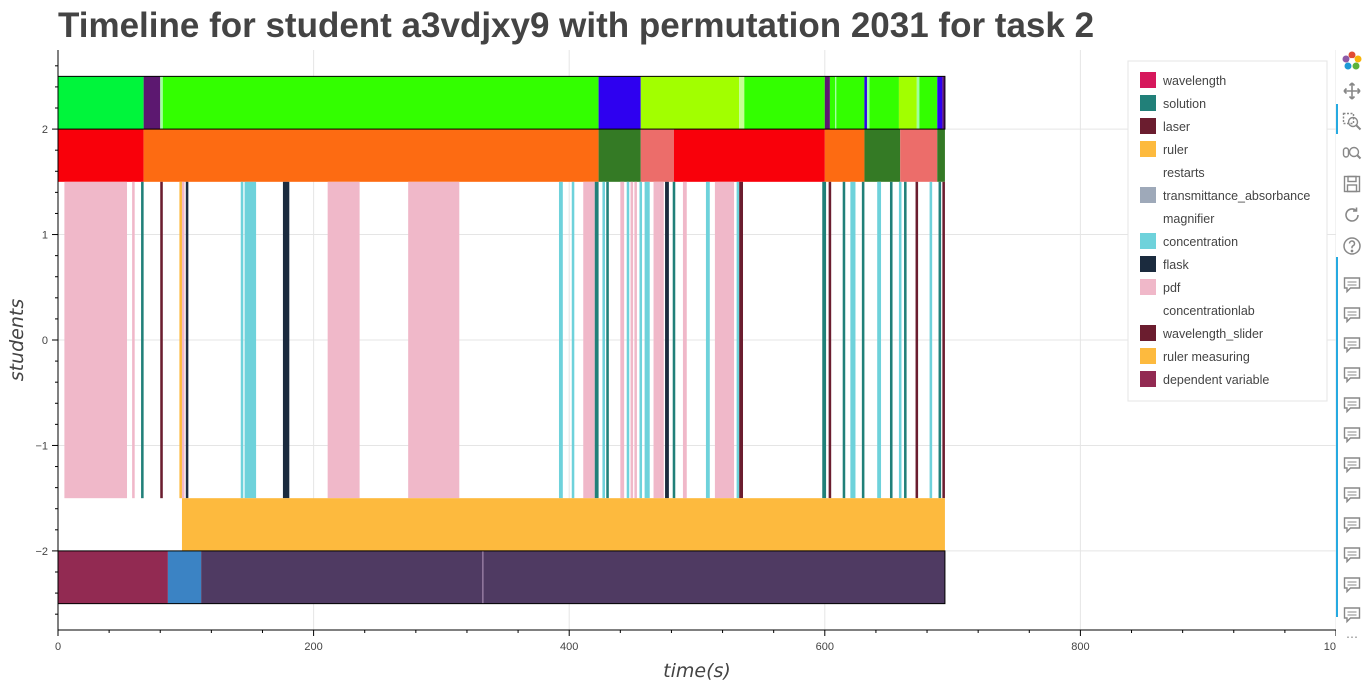 Image resolution: width=1366 pixels, height=683 pixels. I want to click on legend-label: dependent variable, so click(1216, 380).